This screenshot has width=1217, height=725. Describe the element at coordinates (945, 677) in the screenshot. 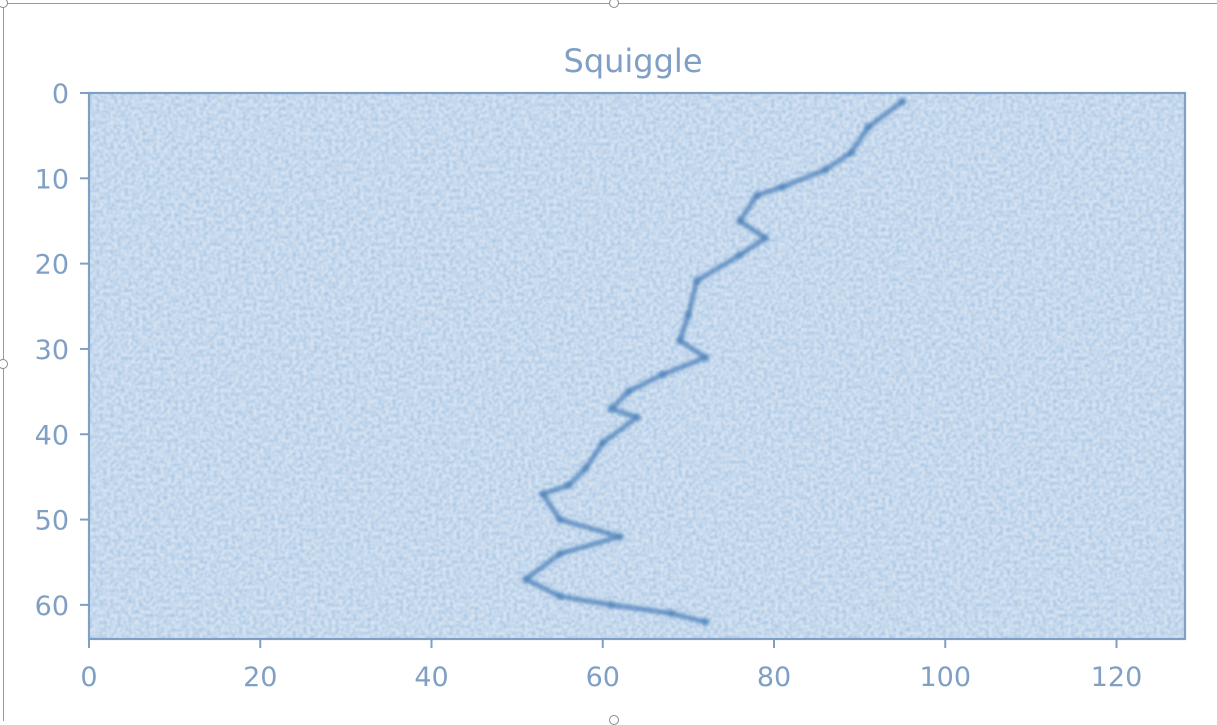

I see `x-tick-label: 100` at that location.